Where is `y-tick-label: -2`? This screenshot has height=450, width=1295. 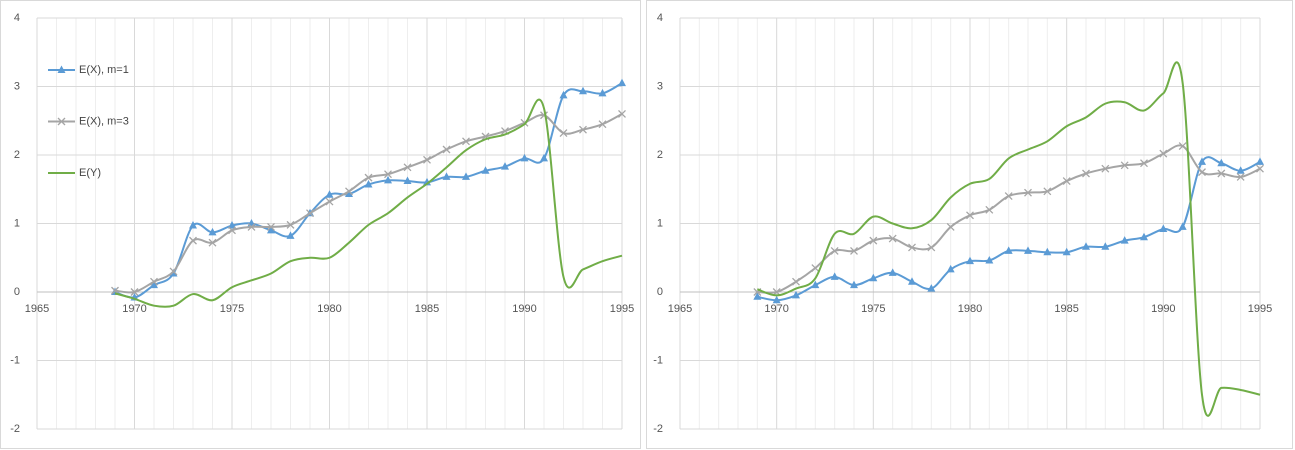 y-tick-label: -2 is located at coordinates (658, 429).